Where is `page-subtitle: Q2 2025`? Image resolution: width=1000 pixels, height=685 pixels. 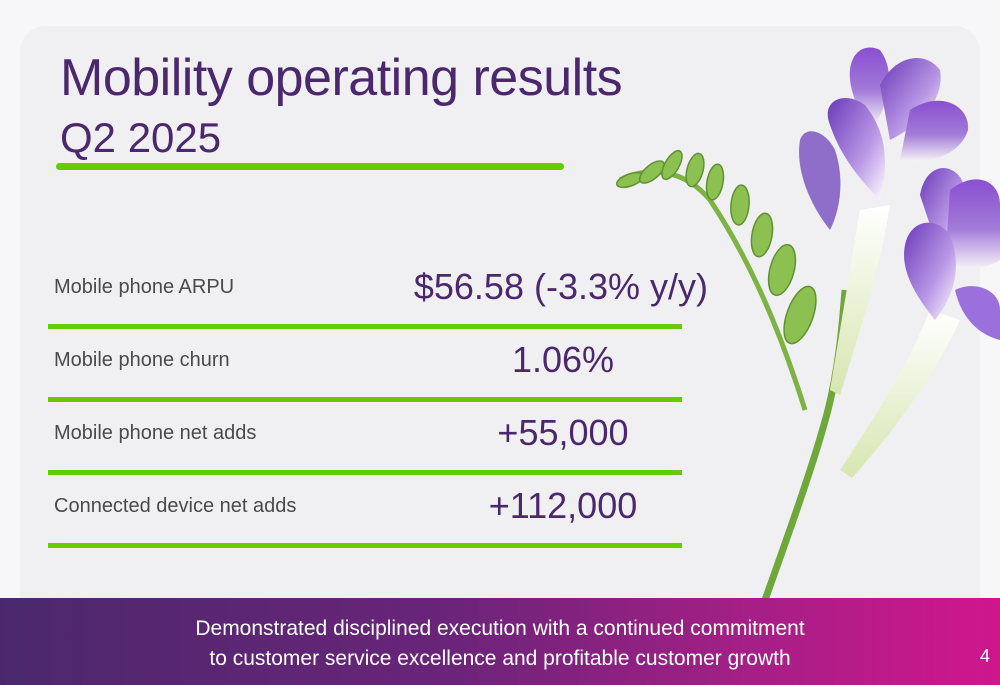
page-subtitle: Q2 2025 is located at coordinates (141, 137).